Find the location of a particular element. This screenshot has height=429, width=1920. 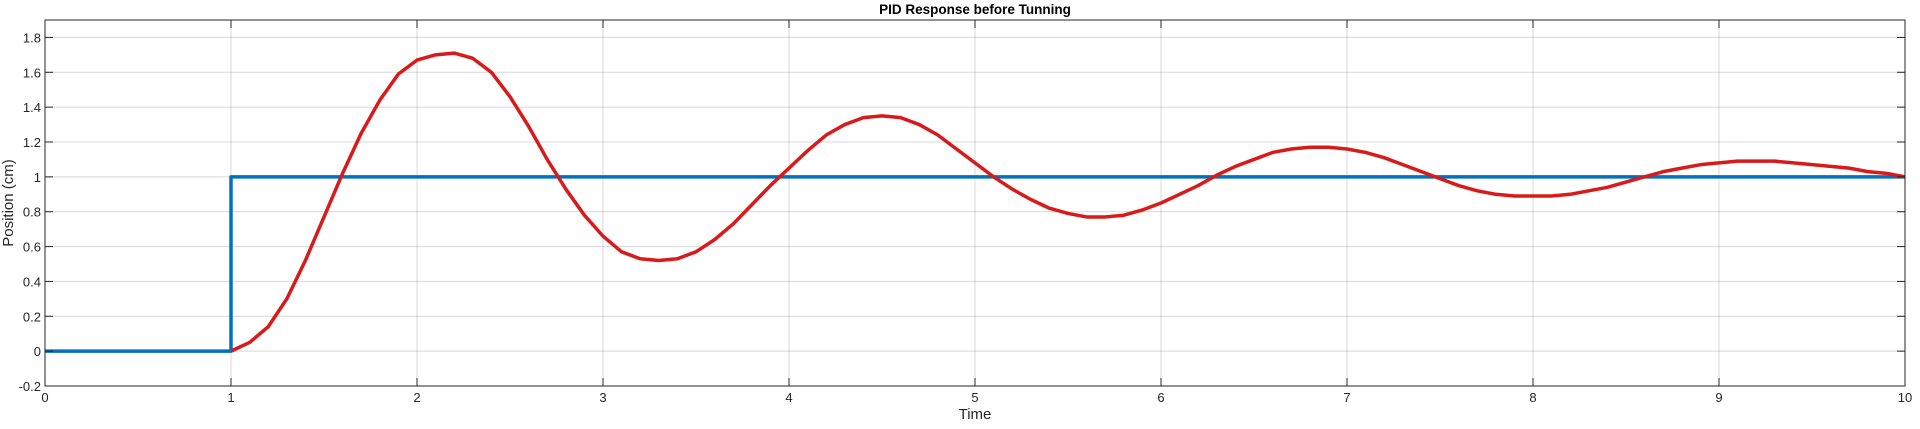

x-tick-label: 4 is located at coordinates (788, 397).